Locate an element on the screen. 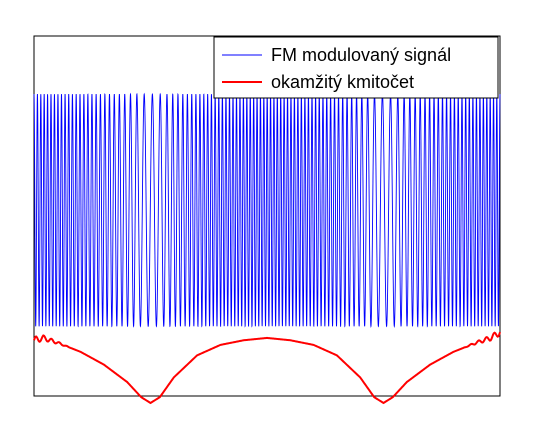 The image size is (555, 445). legend: FM modulovaný signál okamžitý kmitočet is located at coordinates (356, 67).